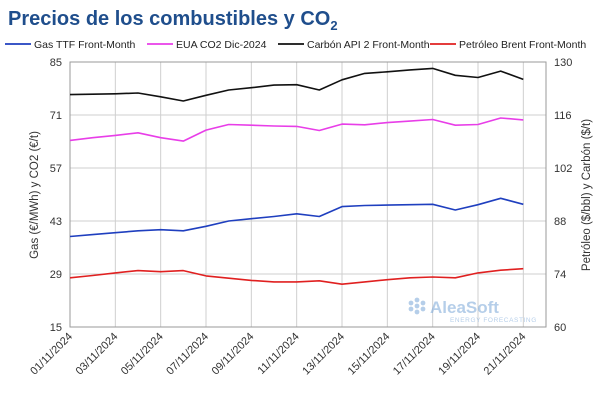 The width and height of the screenshot is (600, 418). What do you see at coordinates (414, 354) in the screenshot?
I see `x-tick-label: 17/11/2024` at bounding box center [414, 354].